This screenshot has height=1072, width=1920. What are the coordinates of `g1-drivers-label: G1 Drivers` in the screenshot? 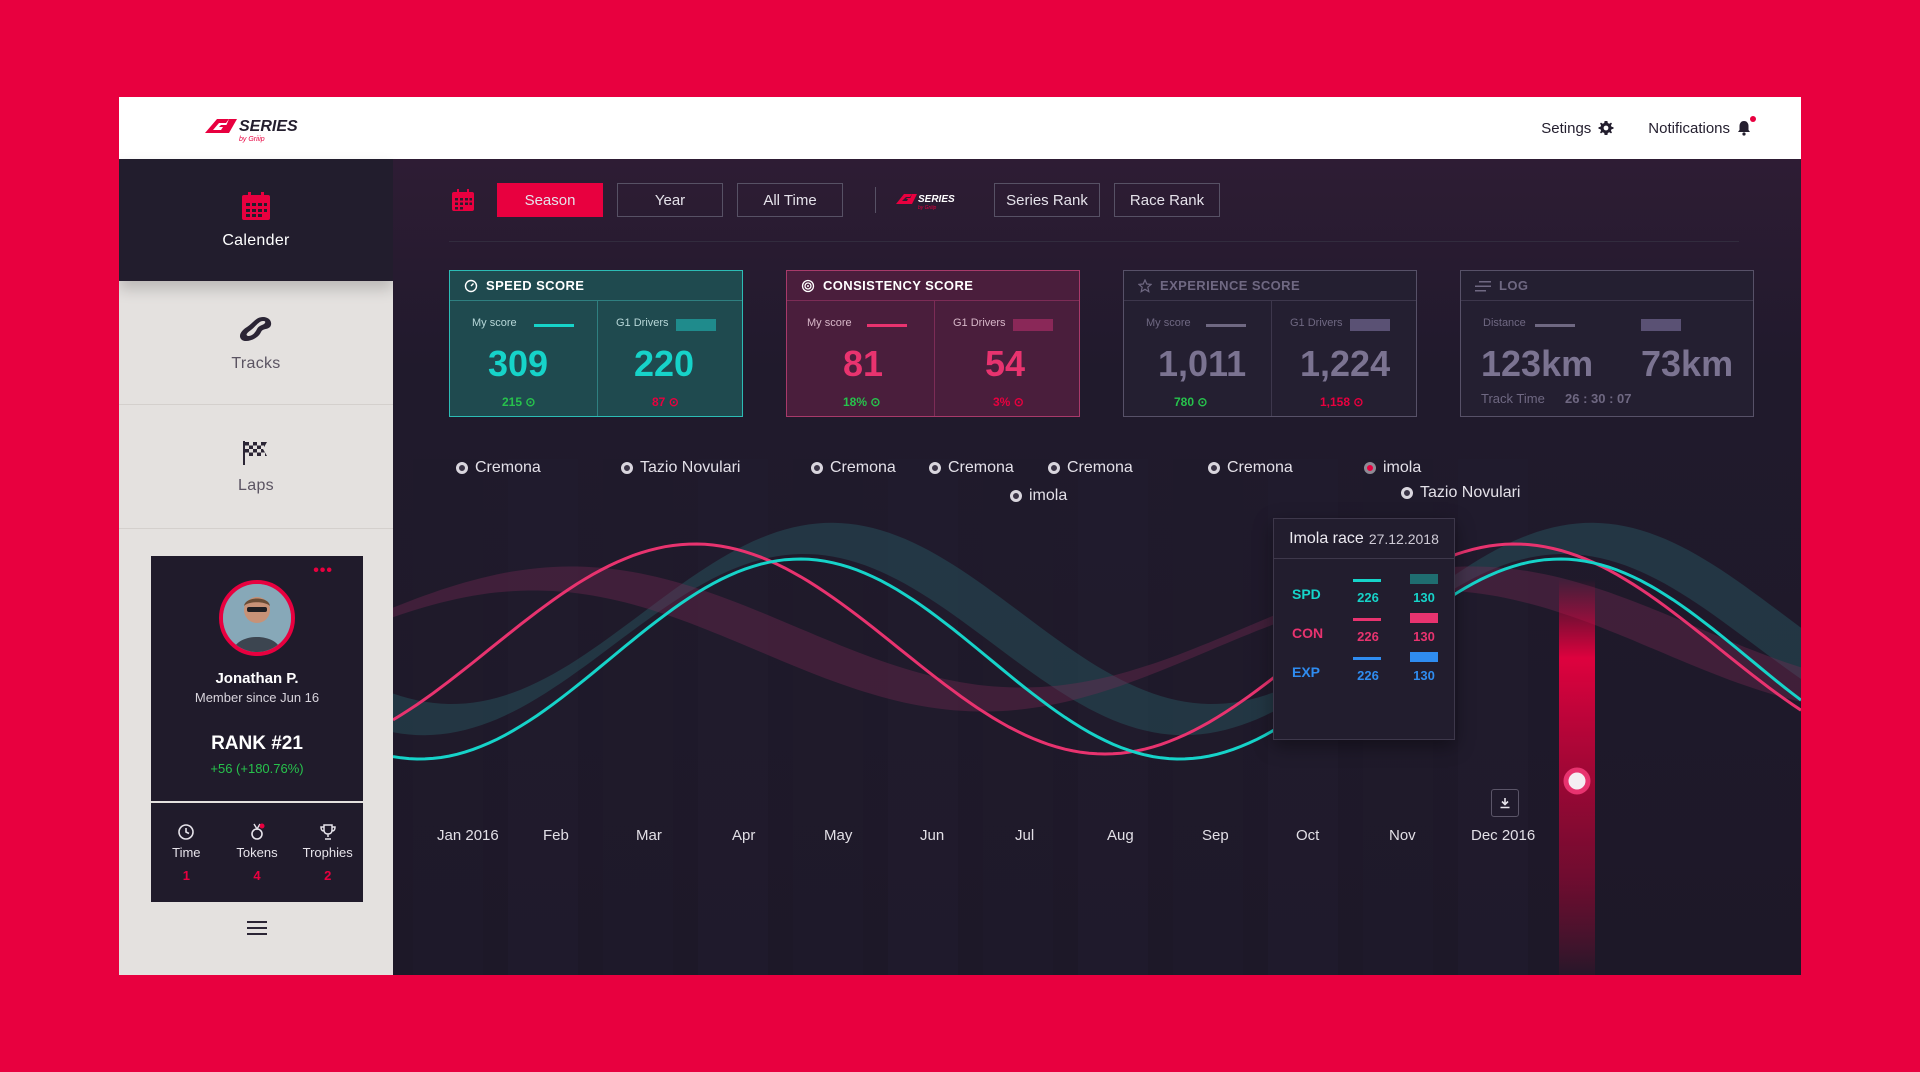 It's located at (979, 323).